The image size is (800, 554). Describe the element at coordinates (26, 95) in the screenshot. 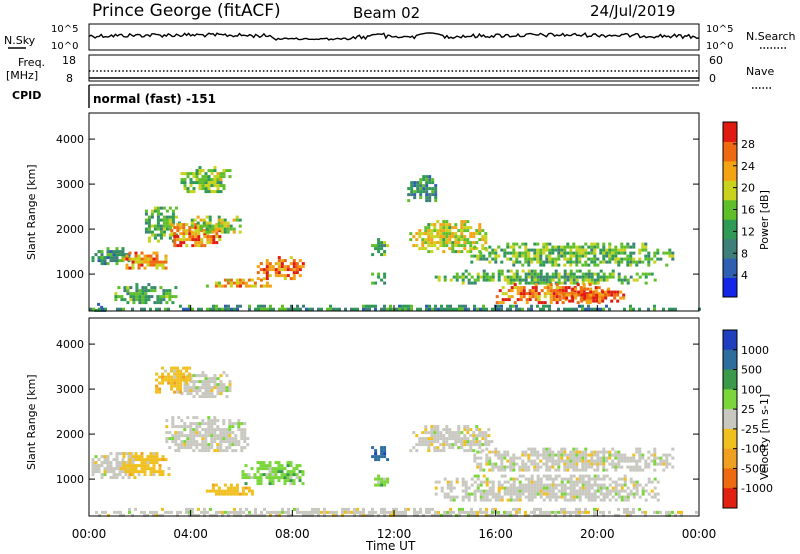

I see `cpid-label: CPID` at that location.